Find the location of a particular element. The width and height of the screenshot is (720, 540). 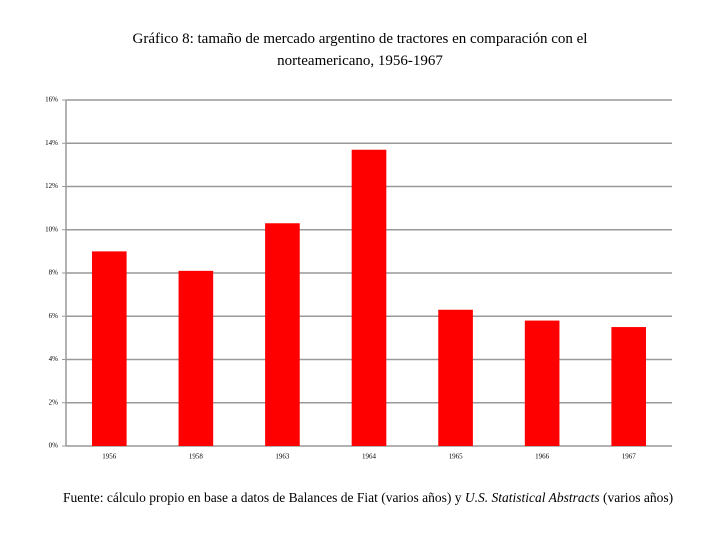

y-tick-label: 10% is located at coordinates (51, 229).